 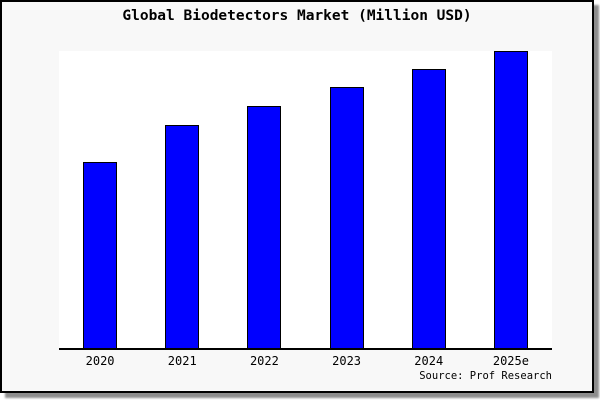 What do you see at coordinates (485, 376) in the screenshot?
I see `source-credit: Source: Prof Research` at bounding box center [485, 376].